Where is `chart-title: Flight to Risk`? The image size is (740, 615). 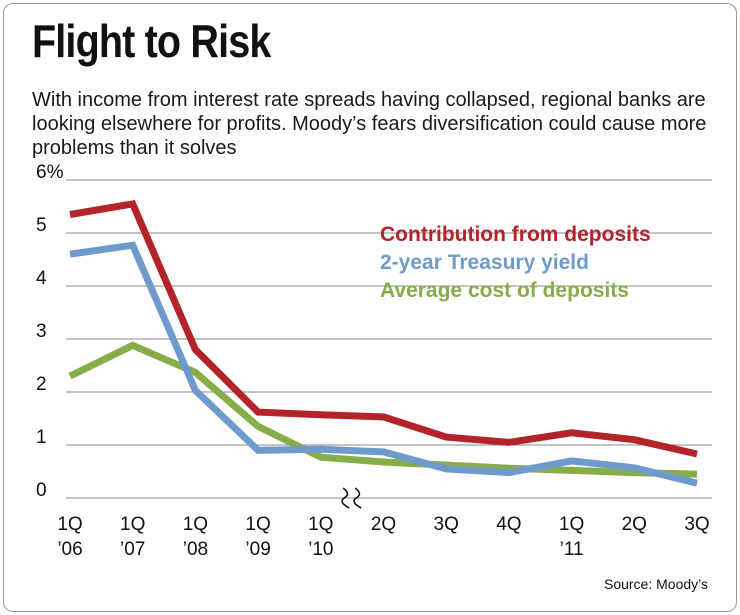
chart-title: Flight to Risk is located at coordinates (151, 41).